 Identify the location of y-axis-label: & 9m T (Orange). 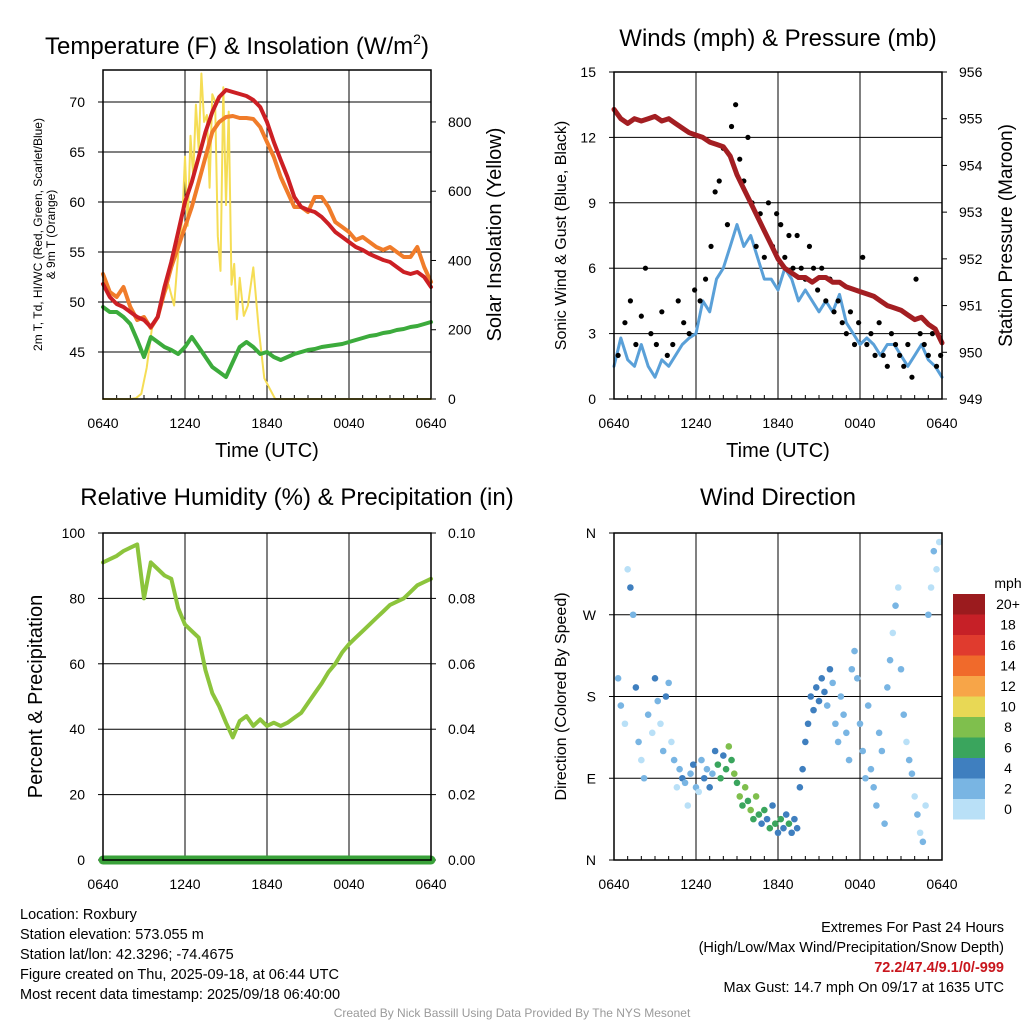
(51, 235).